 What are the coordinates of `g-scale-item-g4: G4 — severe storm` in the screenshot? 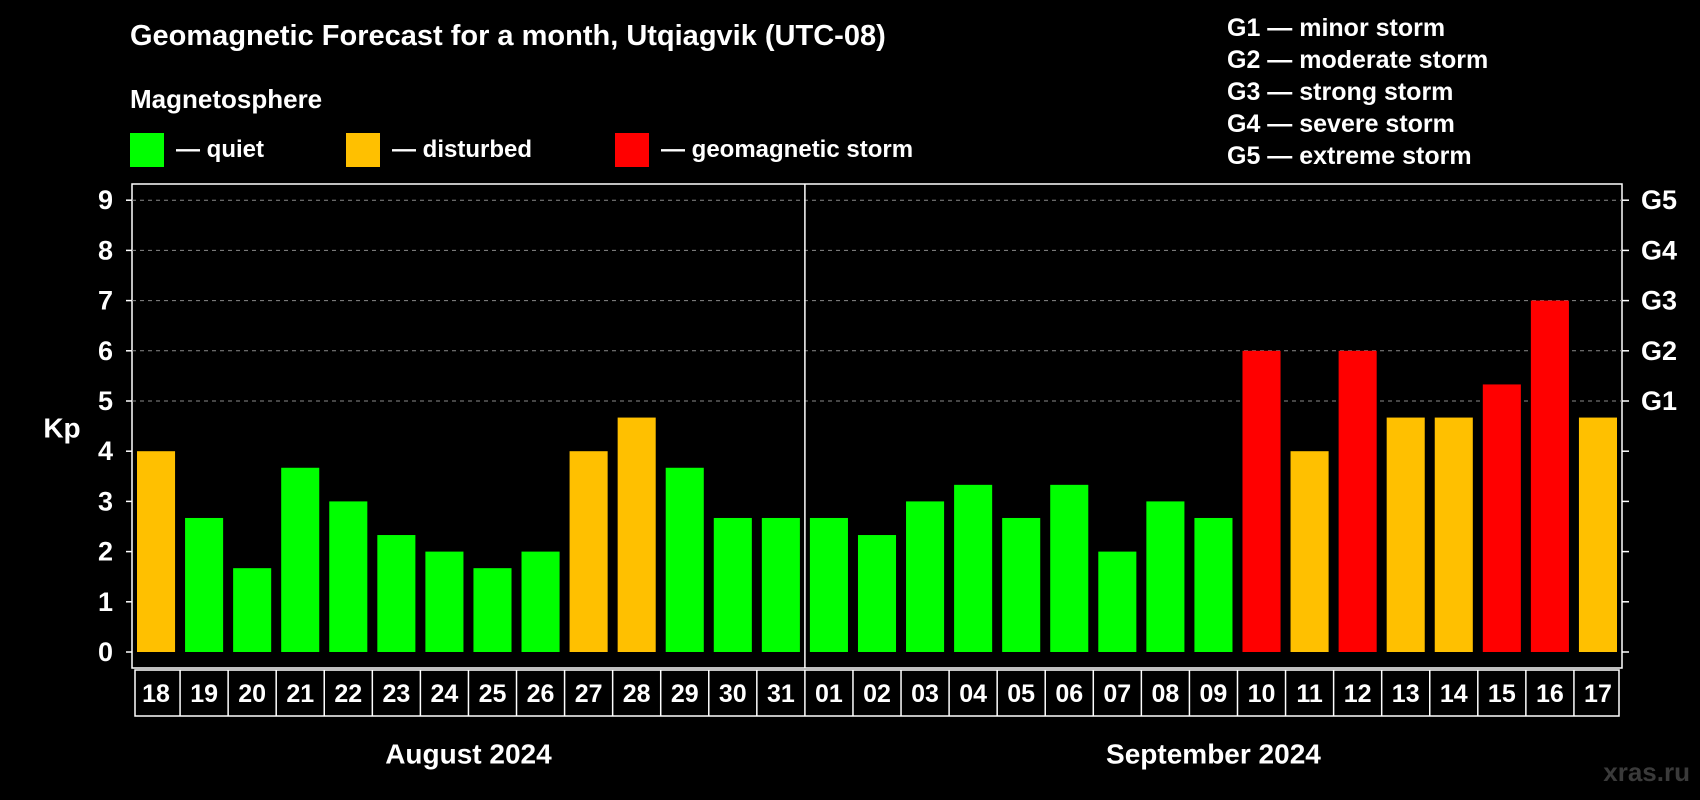 It's located at (1341, 124).